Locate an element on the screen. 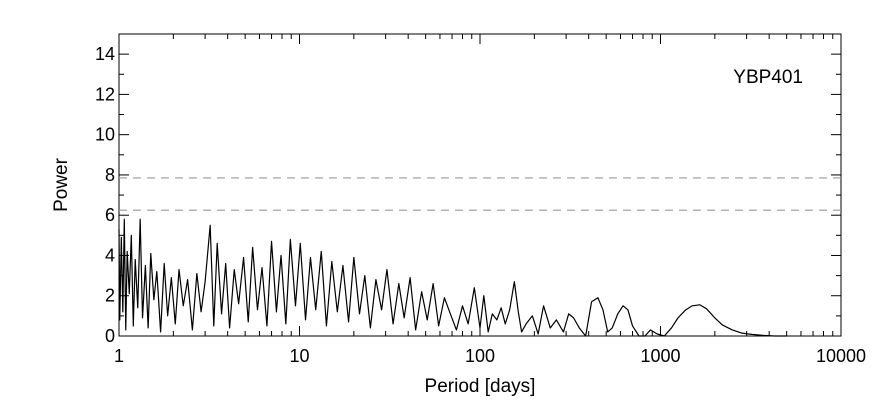  x-tick-label: 1000 is located at coordinates (660, 356).